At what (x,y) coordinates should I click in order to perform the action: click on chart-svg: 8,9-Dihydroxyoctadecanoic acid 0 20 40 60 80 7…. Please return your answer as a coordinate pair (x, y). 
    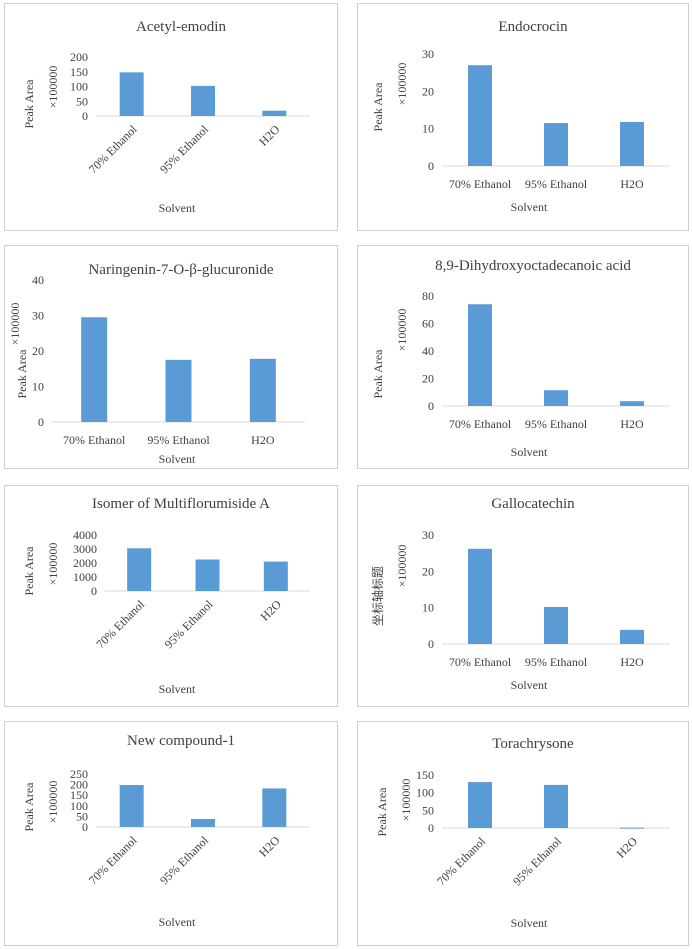
    Looking at the image, I should click on (520, 358).